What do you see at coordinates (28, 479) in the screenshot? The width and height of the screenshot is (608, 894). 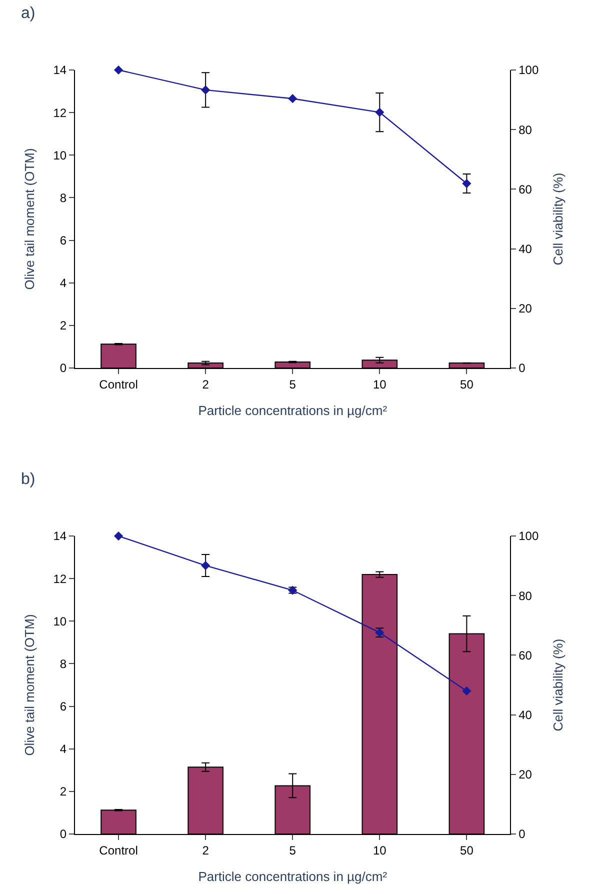 I see `chart-title: b)` at bounding box center [28, 479].